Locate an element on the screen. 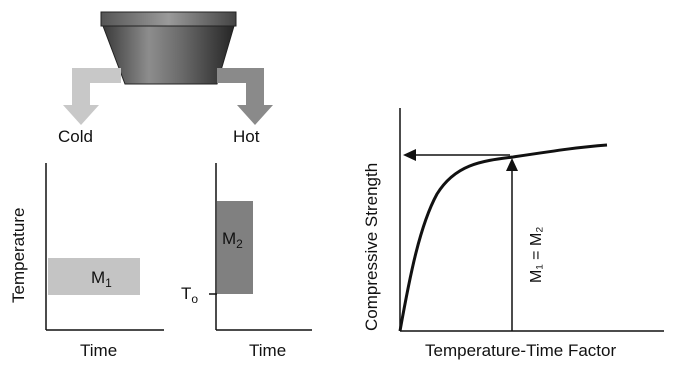 This screenshot has width=679, height=365. hot-panel: M2 To Time is located at coordinates (246, 261).